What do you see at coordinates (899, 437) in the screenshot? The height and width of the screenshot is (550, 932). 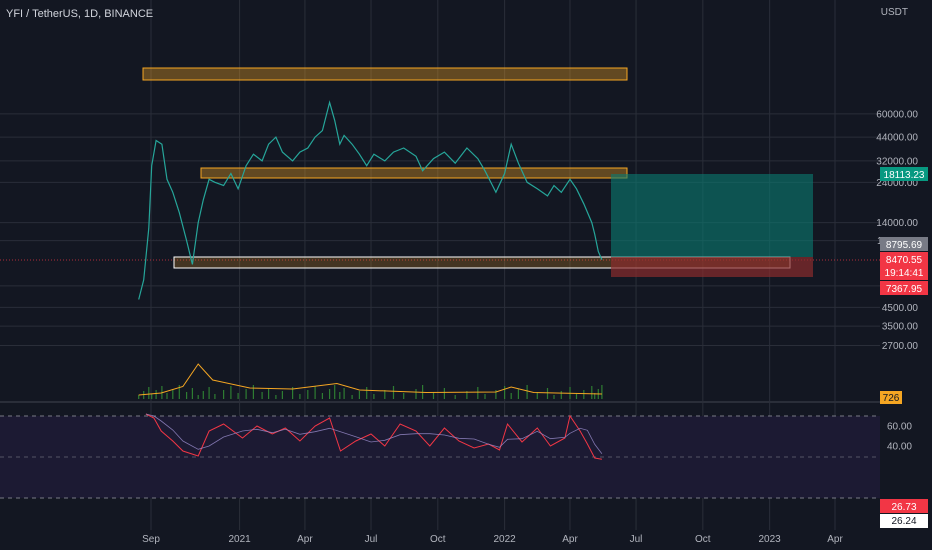 I see `rsi-axis: 60.00 40.00` at bounding box center [899, 437].